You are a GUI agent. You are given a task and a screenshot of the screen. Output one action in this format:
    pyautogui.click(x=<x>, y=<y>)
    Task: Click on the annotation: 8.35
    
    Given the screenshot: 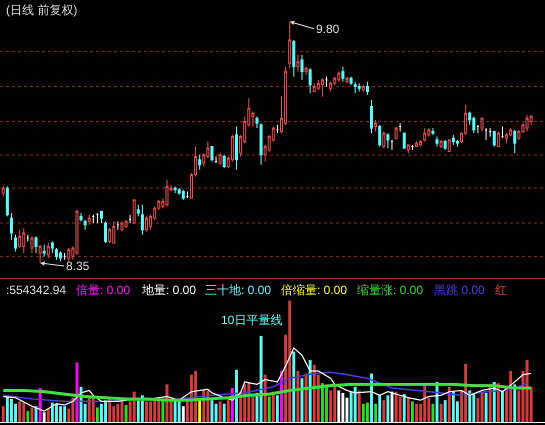 What is the action you would take?
    pyautogui.click(x=78, y=266)
    